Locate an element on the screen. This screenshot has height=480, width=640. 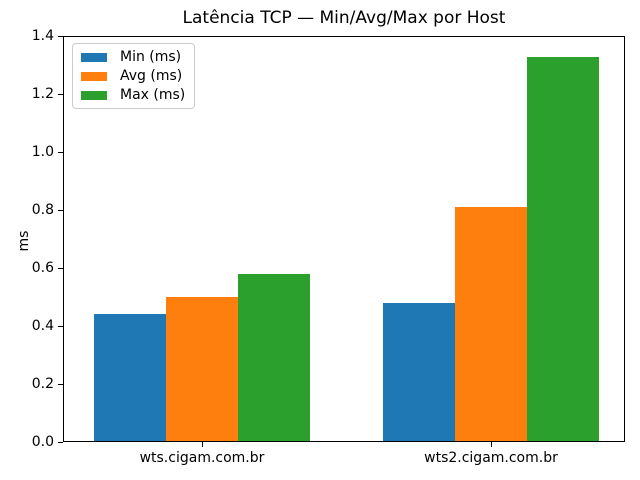
bar-max-wts2-cigam-com-br is located at coordinates (563, 249).